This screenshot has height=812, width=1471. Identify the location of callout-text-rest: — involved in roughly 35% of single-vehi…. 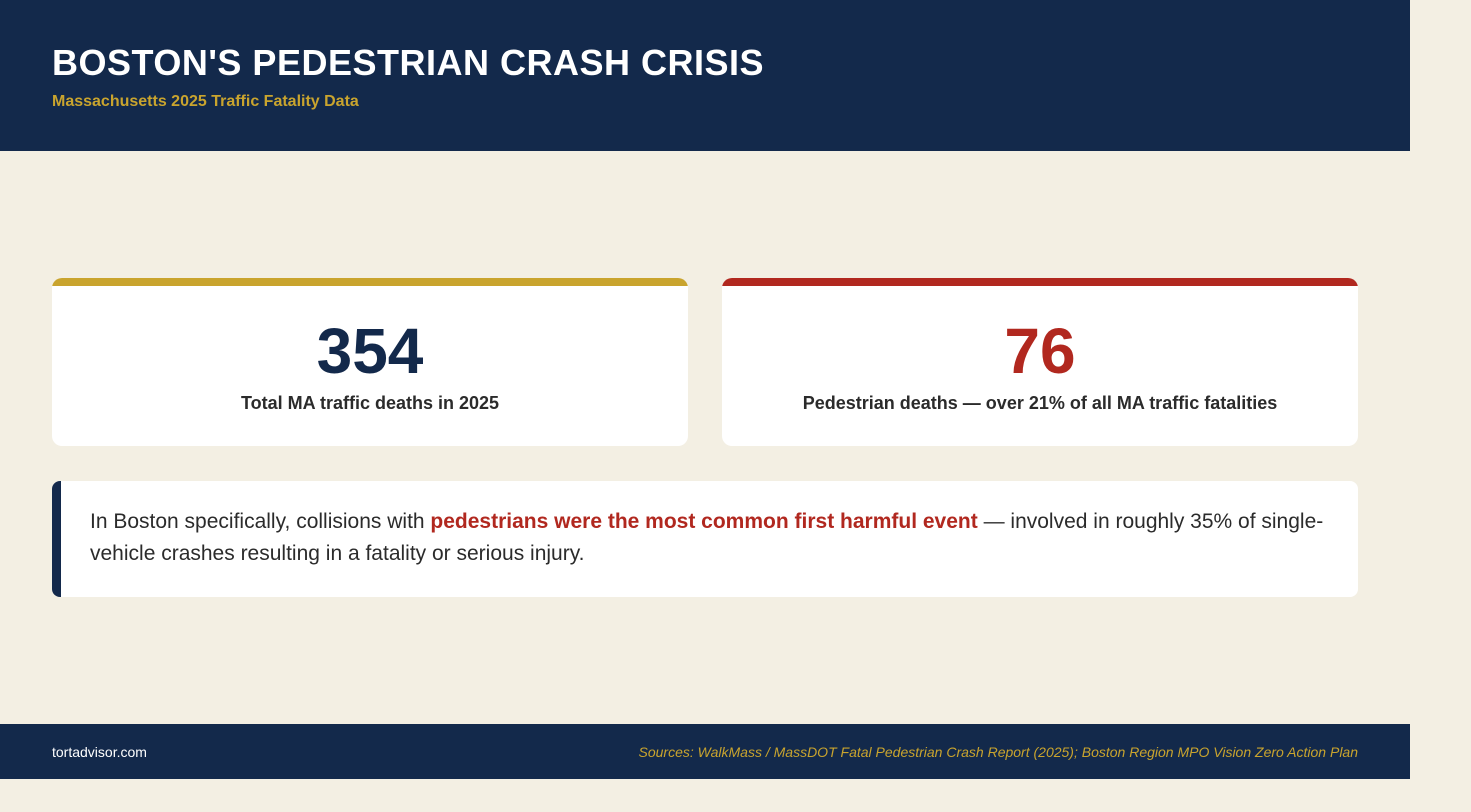
(707, 537).